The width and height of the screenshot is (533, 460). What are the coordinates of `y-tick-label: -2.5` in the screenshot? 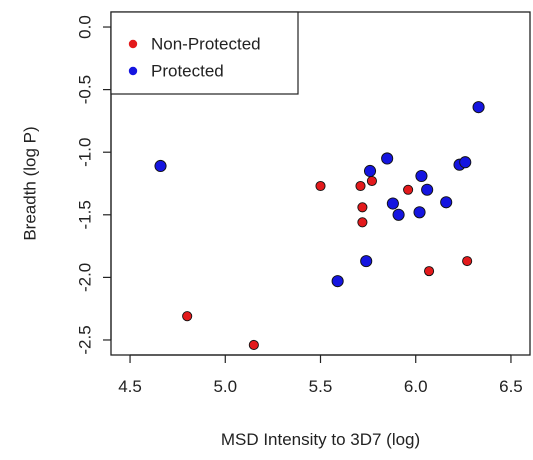 It's located at (85, 339).